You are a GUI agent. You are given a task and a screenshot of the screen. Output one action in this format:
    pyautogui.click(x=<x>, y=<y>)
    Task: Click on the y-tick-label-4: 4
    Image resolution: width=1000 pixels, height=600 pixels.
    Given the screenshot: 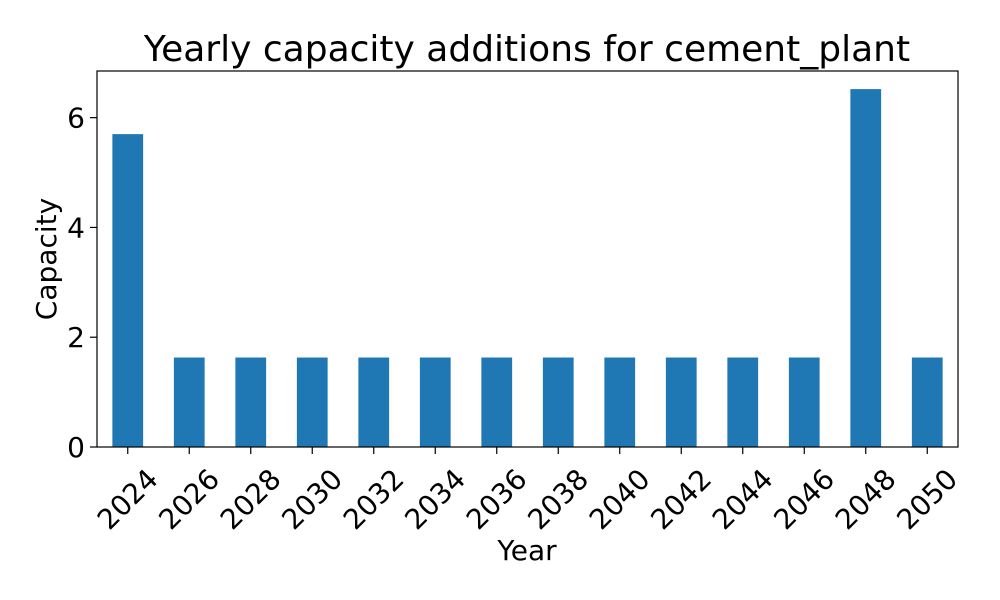 What is the action you would take?
    pyautogui.click(x=76, y=227)
    